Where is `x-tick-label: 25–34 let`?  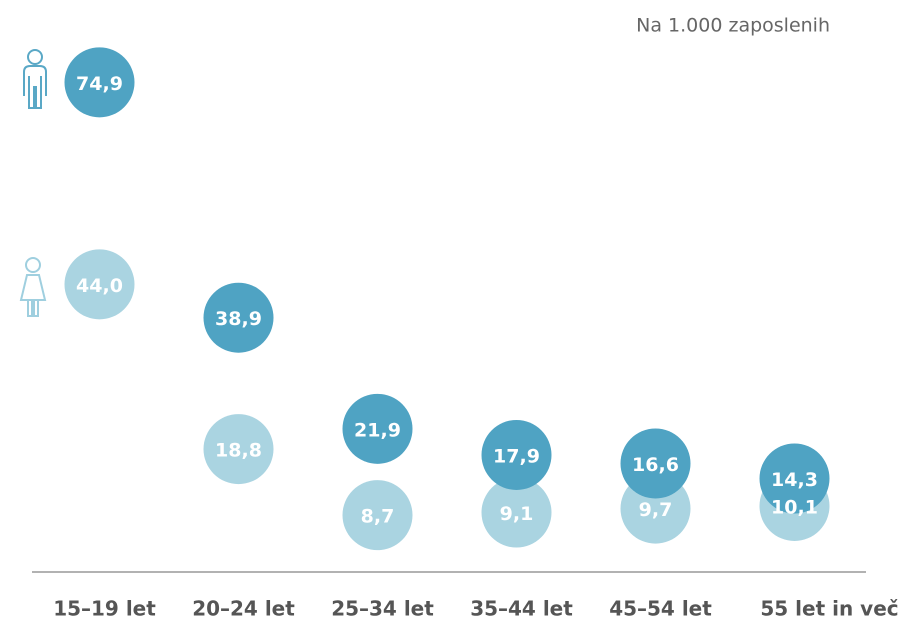 x-tick-label: 25–34 let is located at coordinates (382, 609).